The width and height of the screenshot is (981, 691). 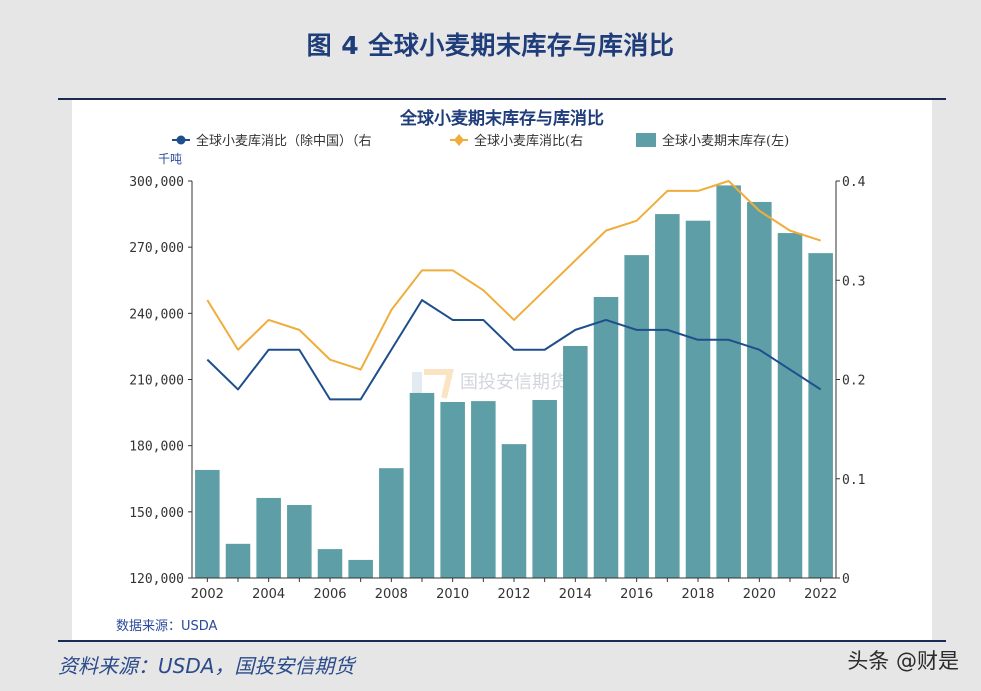 What do you see at coordinates (514, 511) in the screenshot?
I see `bar-2012` at bounding box center [514, 511].